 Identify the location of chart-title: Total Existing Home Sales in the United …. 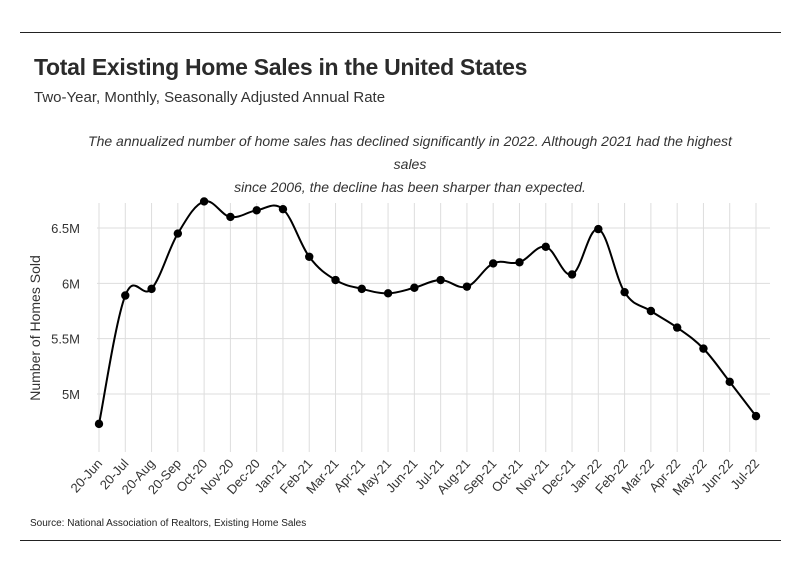
(281, 67).